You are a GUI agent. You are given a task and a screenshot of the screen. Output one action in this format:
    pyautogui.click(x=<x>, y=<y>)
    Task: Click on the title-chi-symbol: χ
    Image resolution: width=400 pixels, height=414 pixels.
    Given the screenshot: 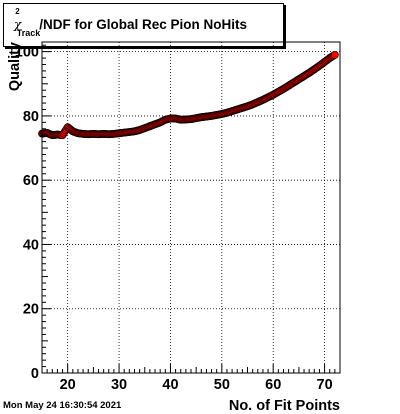 What is the action you would take?
    pyautogui.click(x=18, y=24)
    